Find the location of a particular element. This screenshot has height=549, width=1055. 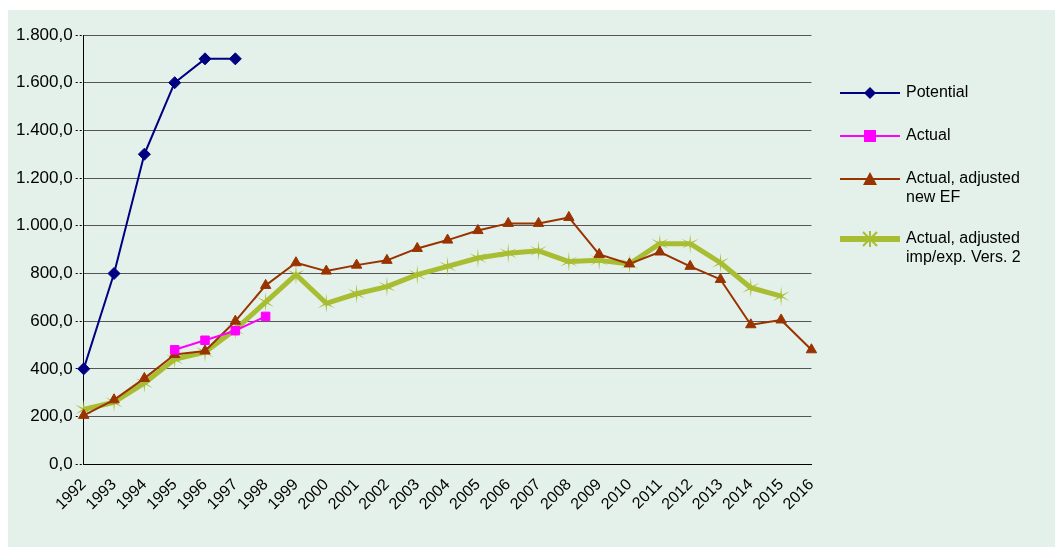

y-tick-label: 600,0 is located at coordinates (51, 320).